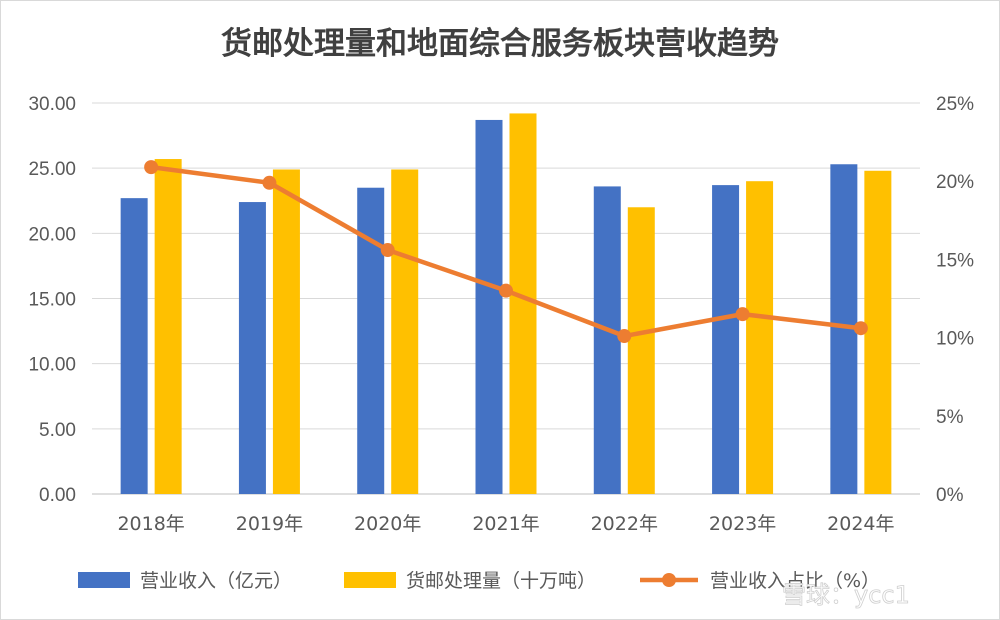  I want to click on y-right-tick-label: 25%, so click(955, 104).